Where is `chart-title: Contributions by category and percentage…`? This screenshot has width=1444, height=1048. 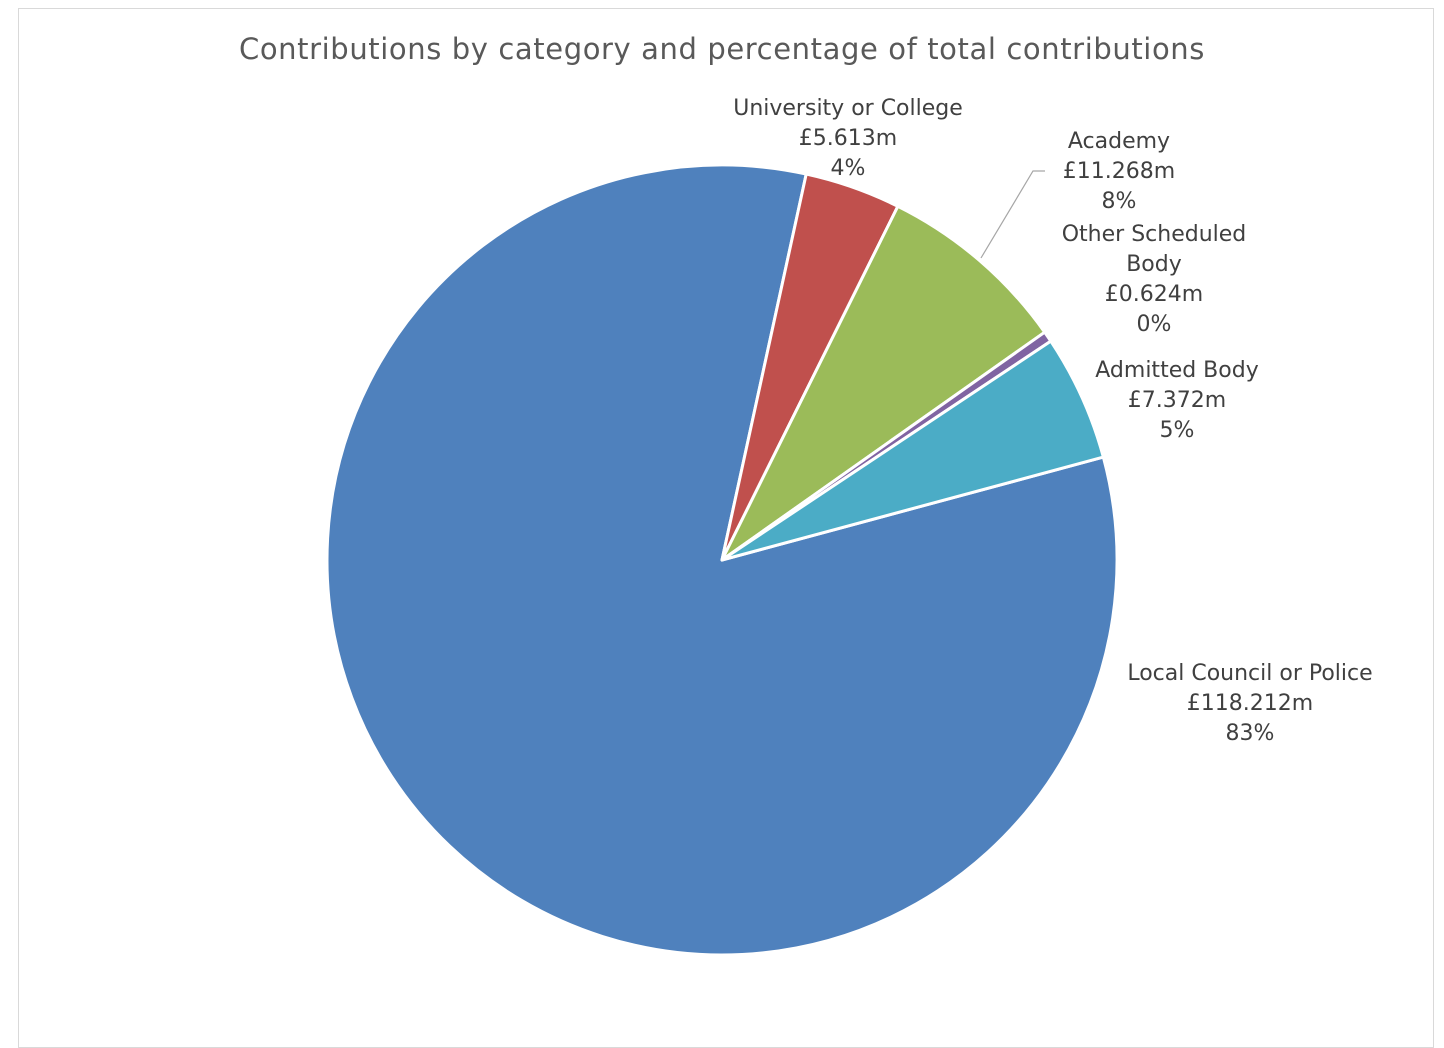
chart-title: Contributions by category and percentage… is located at coordinates (721, 49).